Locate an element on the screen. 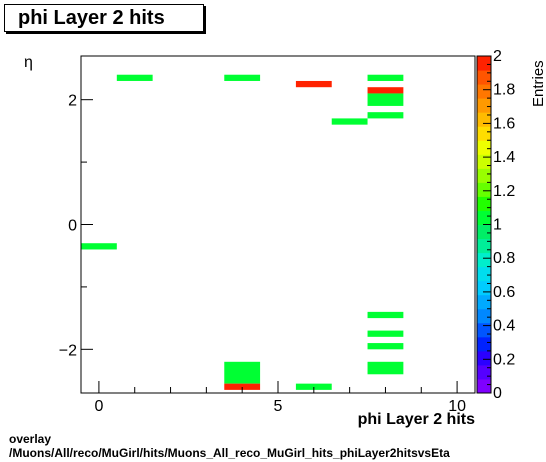 The width and height of the screenshot is (546, 462). z-tick-label: 1.4 is located at coordinates (504, 157).